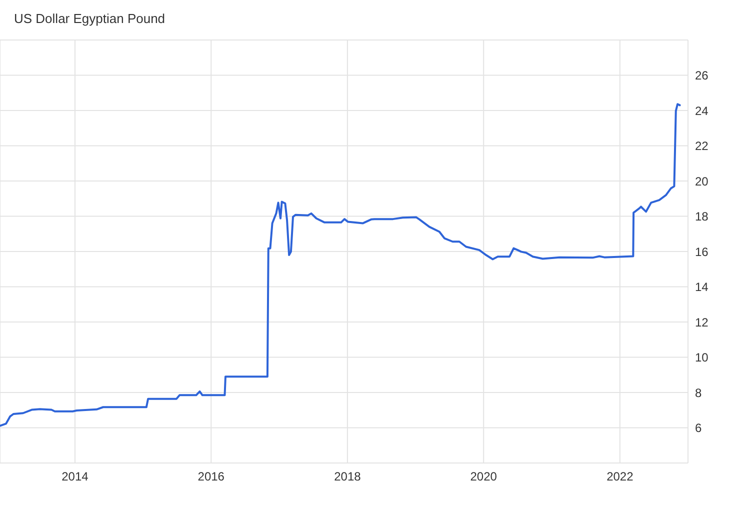 This screenshot has width=750, height=520. I want to click on y-tick-label: 24, so click(702, 111).